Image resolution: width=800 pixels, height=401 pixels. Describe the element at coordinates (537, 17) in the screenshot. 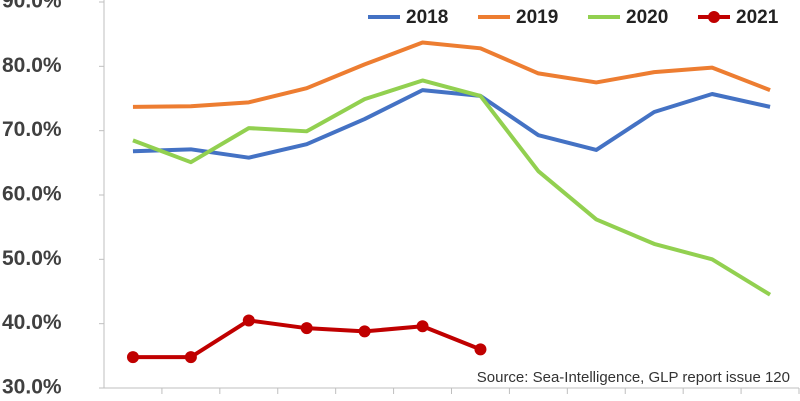

I see `legend-label: 2019` at that location.